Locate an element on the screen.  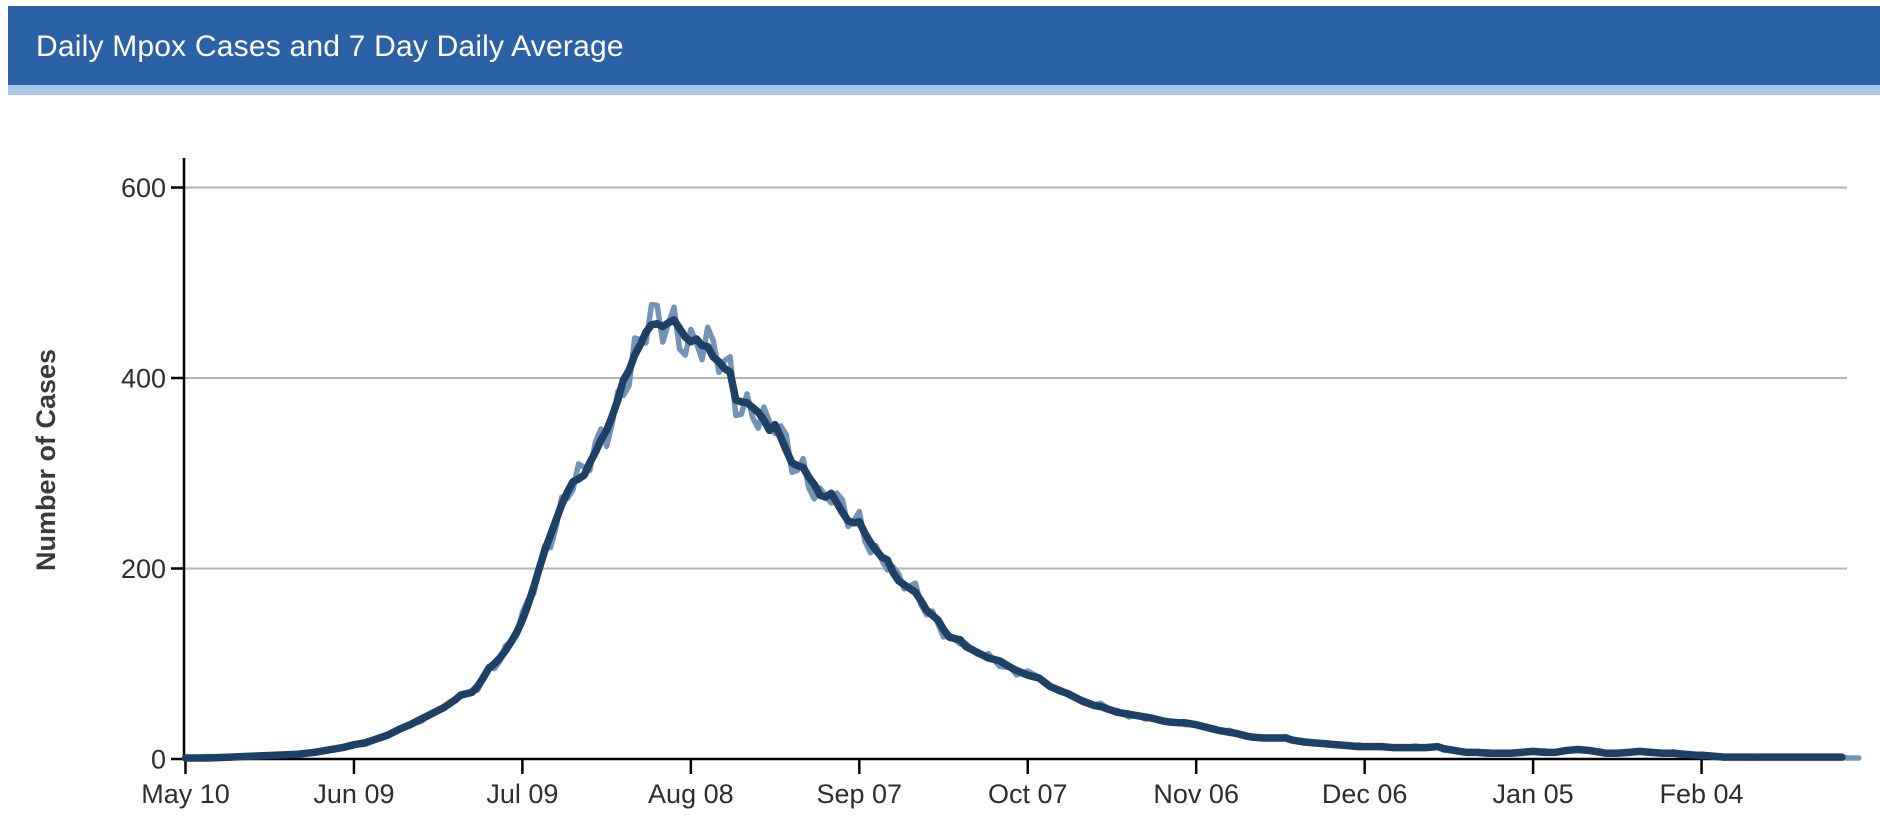
y-tick-label: 400 is located at coordinates (143, 378).